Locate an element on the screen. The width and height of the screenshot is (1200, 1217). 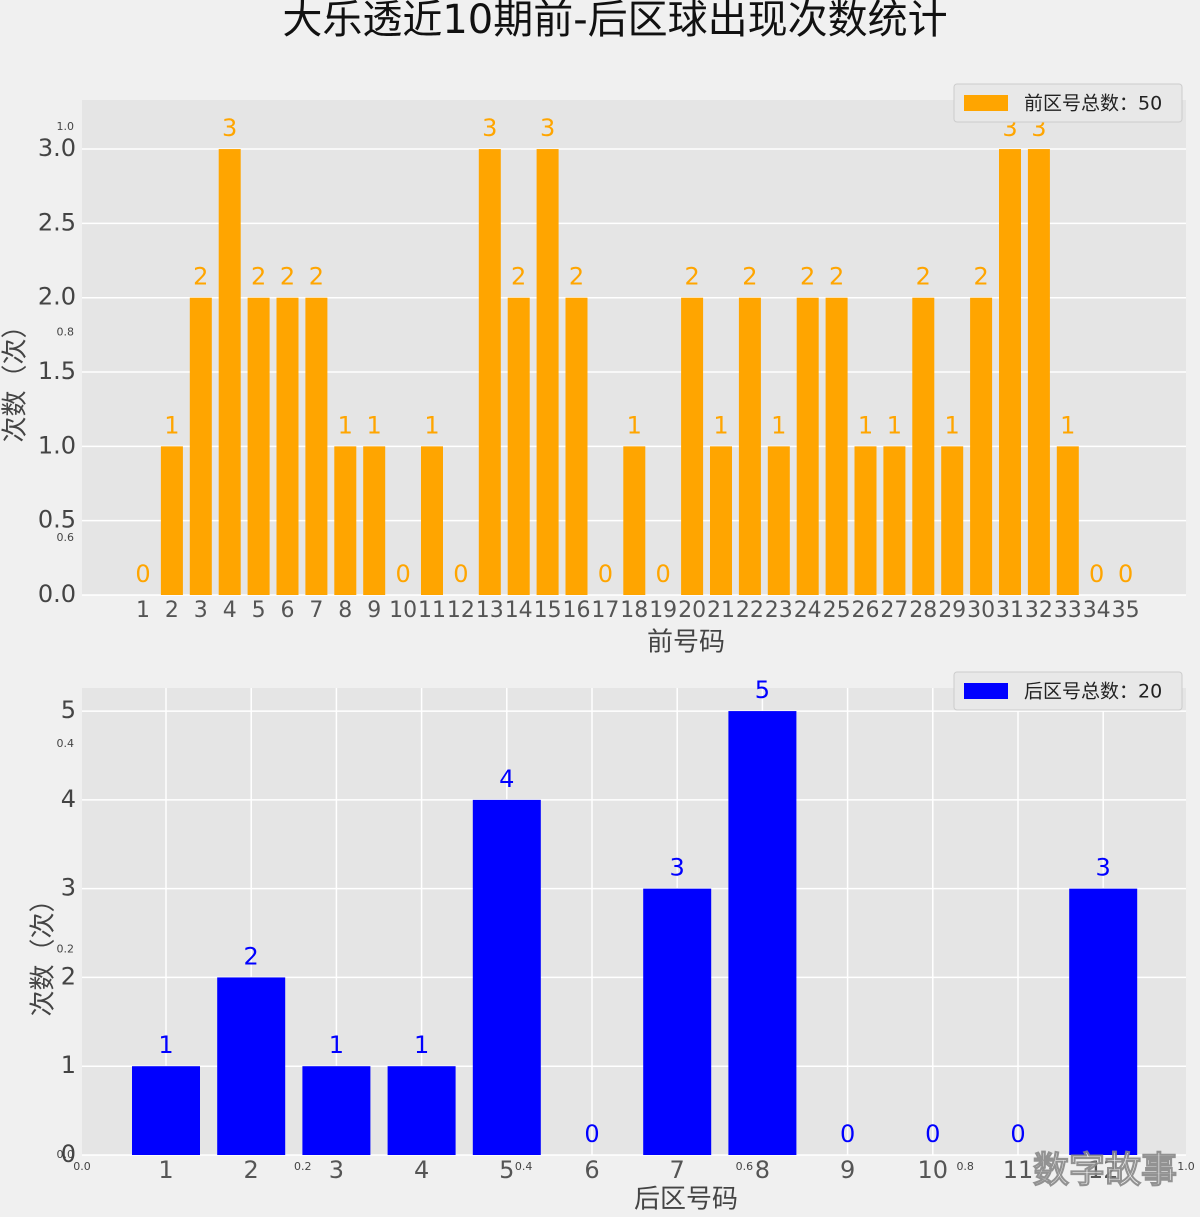
value-label: 5 is located at coordinates (762, 690).